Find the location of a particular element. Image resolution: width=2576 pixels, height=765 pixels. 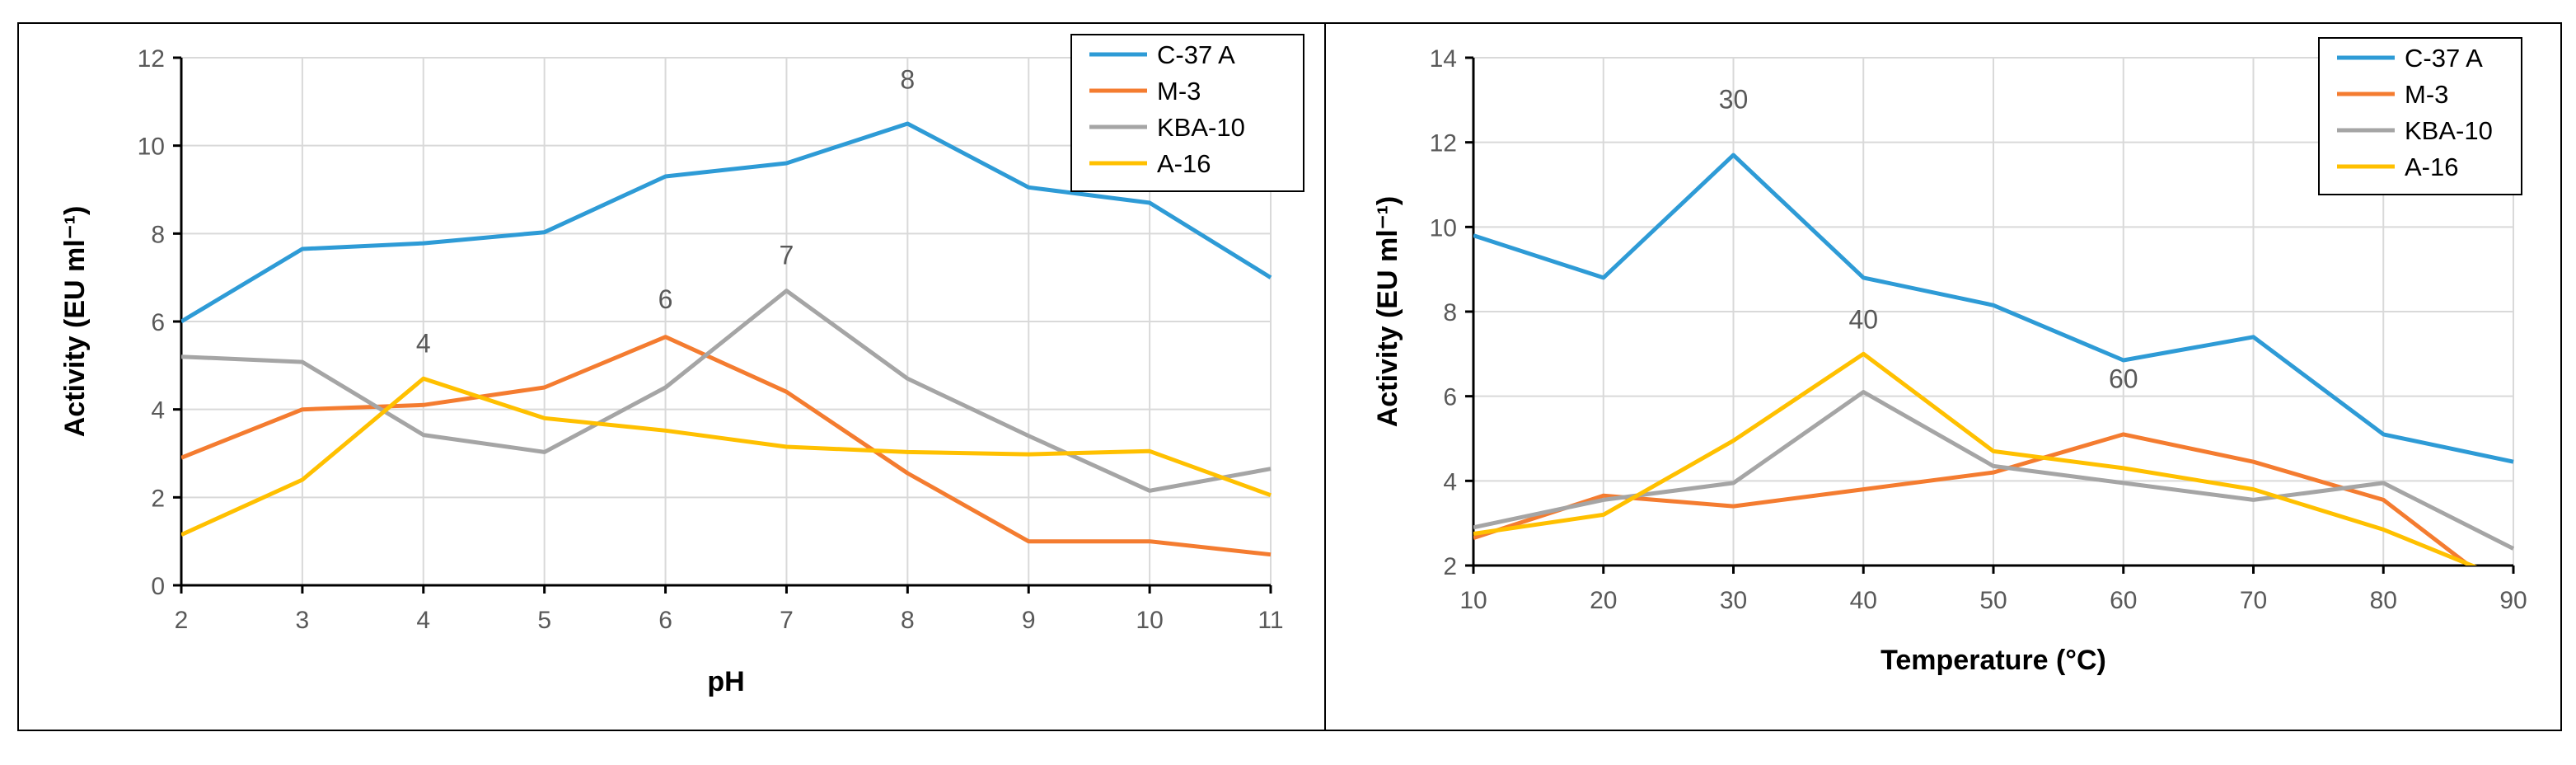

peak-annotation: 6 is located at coordinates (665, 299).